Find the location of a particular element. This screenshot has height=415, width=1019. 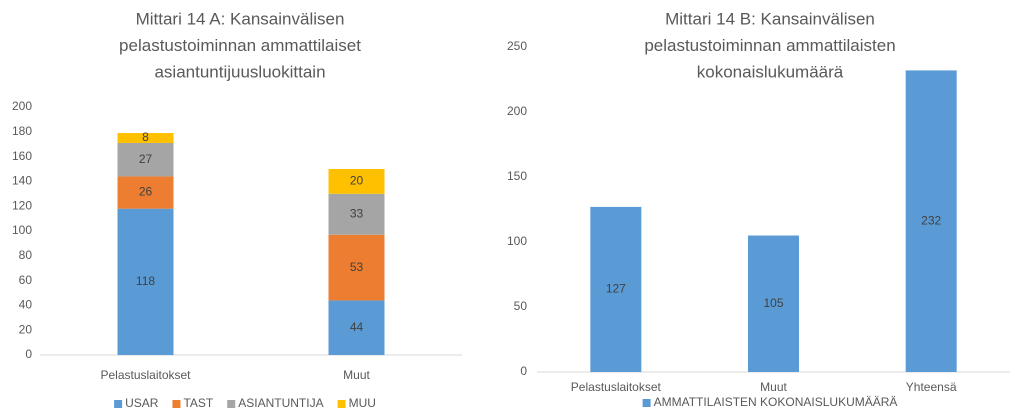

data-label: 44 is located at coordinates (357, 327).